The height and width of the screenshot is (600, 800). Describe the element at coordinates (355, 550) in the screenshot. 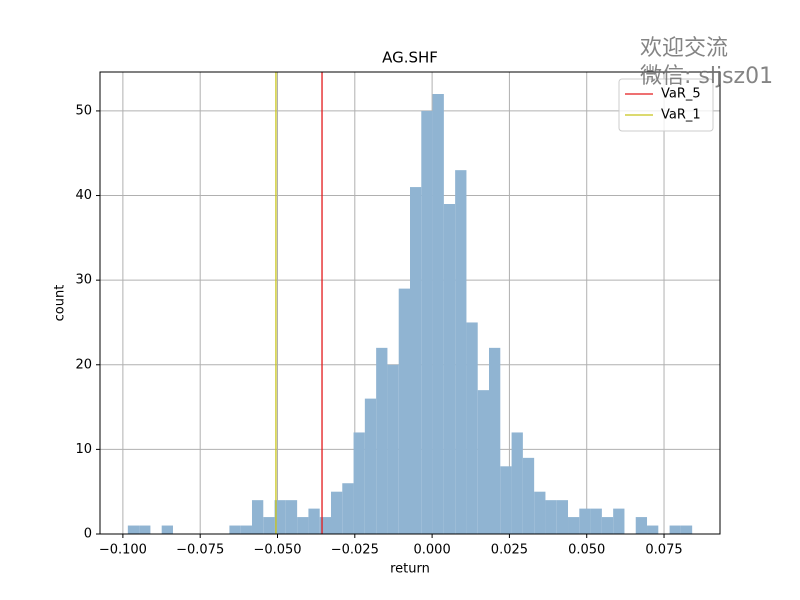

I see `x-tick-label: −0.025` at that location.